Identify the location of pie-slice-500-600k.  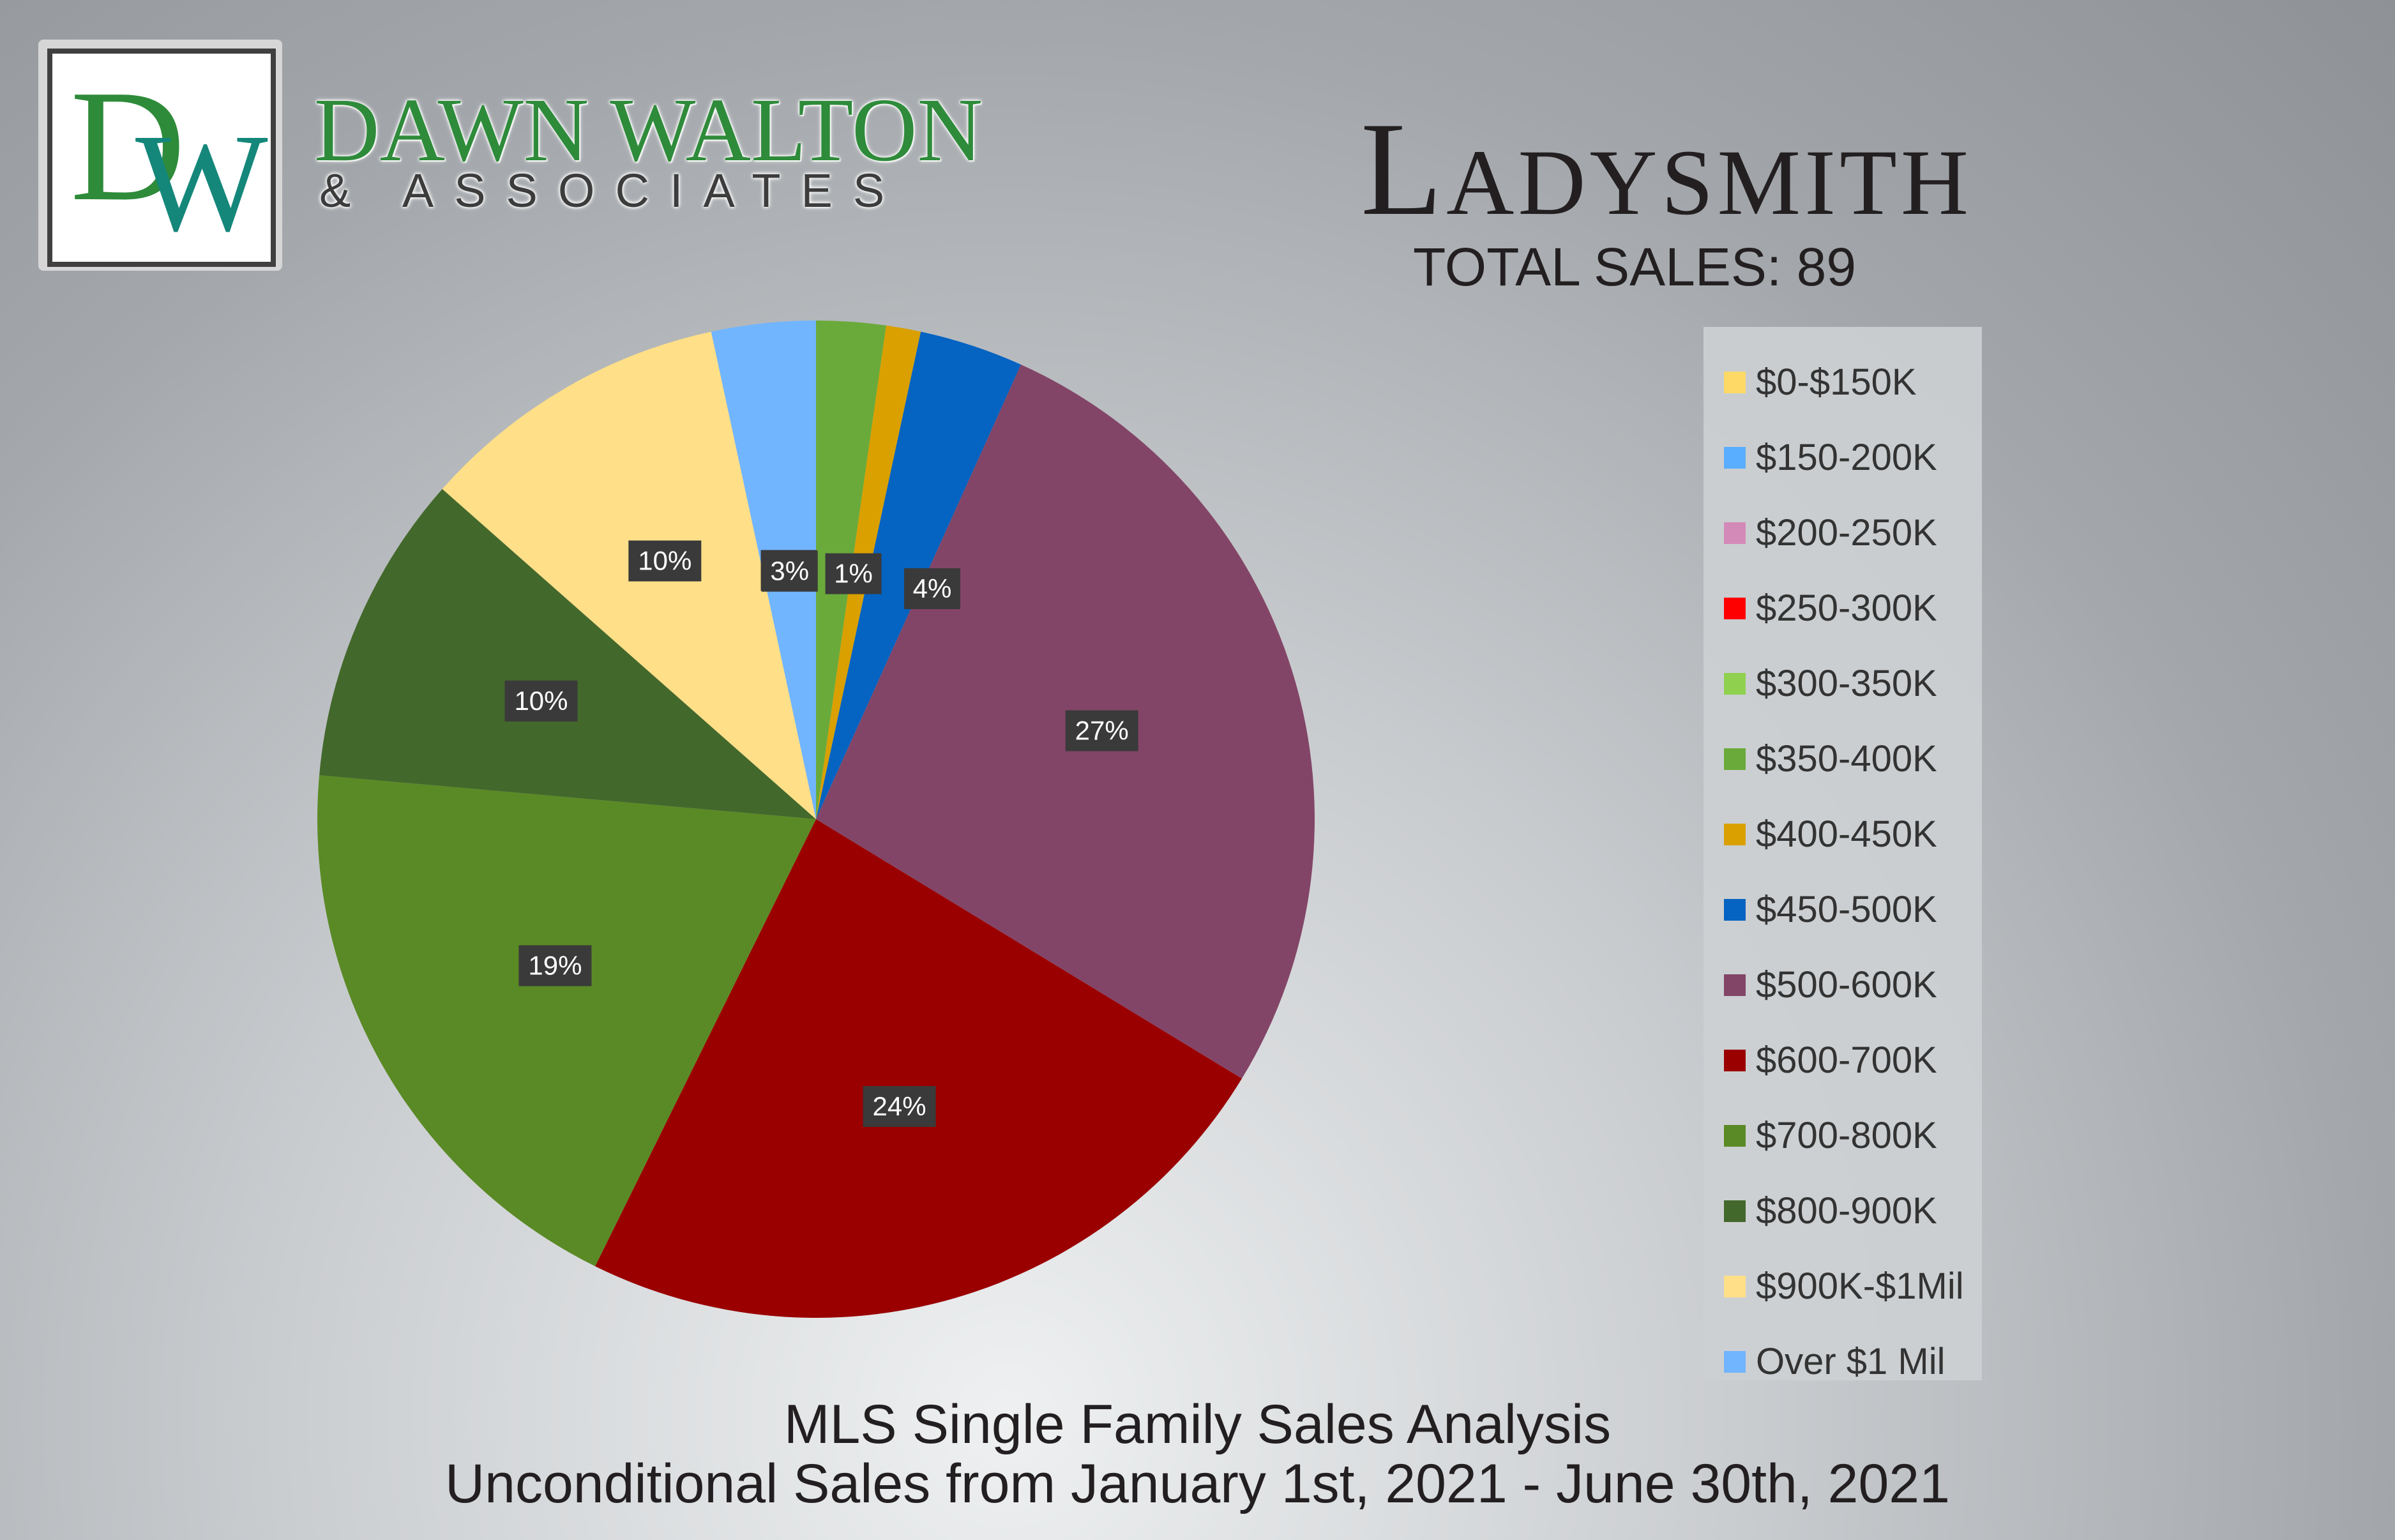
(1065, 722).